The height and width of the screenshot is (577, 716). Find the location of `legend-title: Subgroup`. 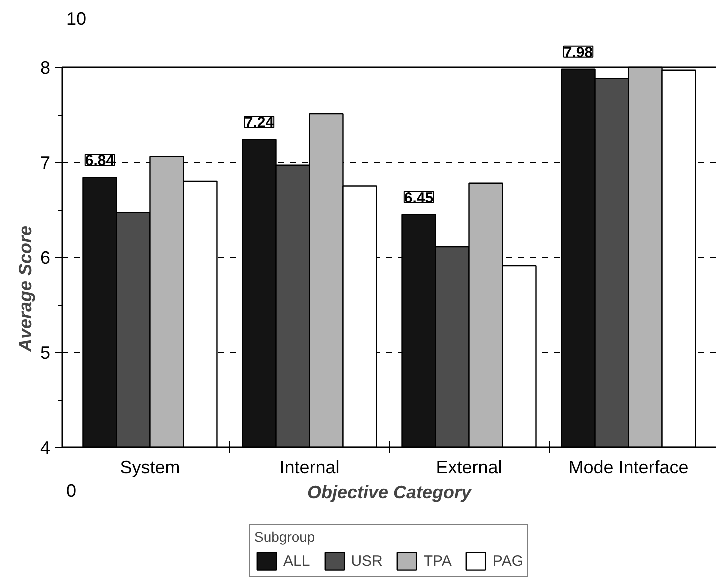

legend-title: Subgroup is located at coordinates (285, 537).